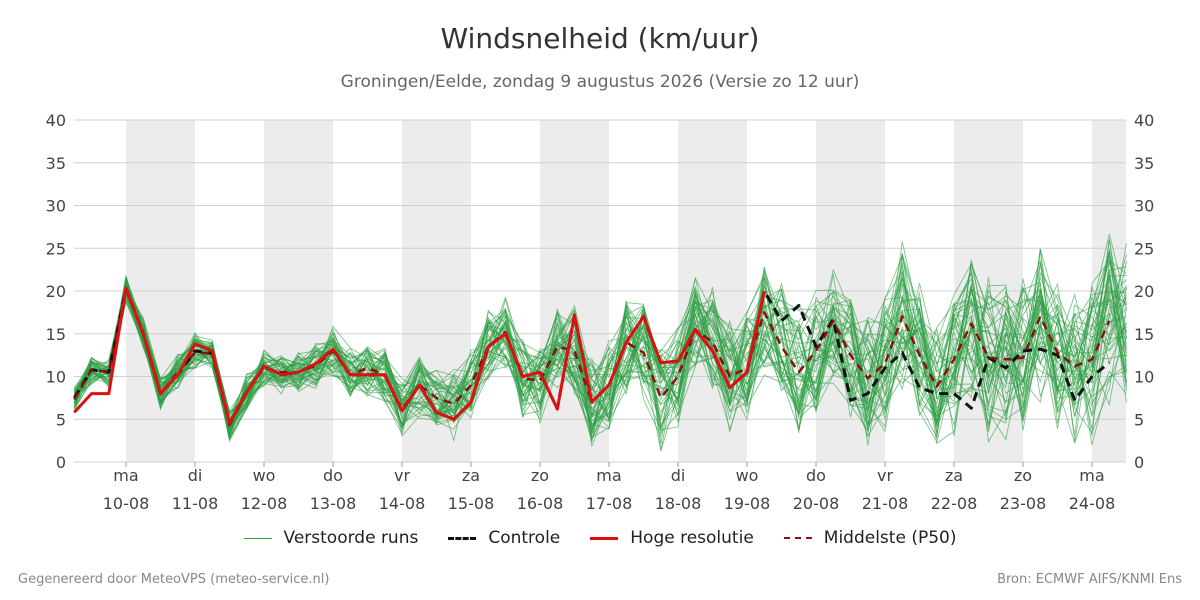 This screenshot has height=600, width=1200. What do you see at coordinates (1023, 503) in the screenshot?
I see `x-tick-date: 23-08` at bounding box center [1023, 503].